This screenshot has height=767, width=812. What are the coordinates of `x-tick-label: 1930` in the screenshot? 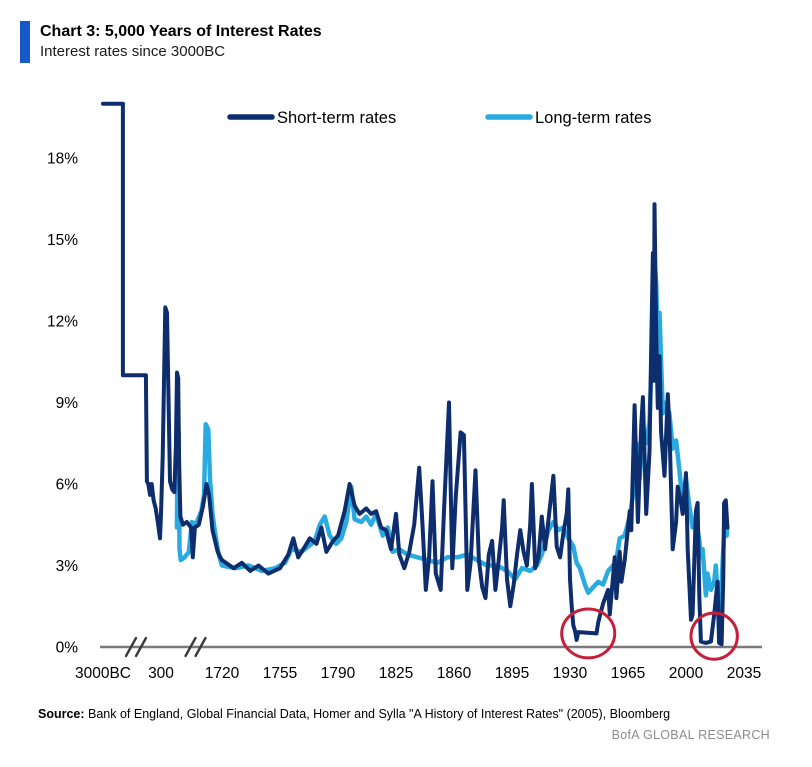 It's located at (570, 673).